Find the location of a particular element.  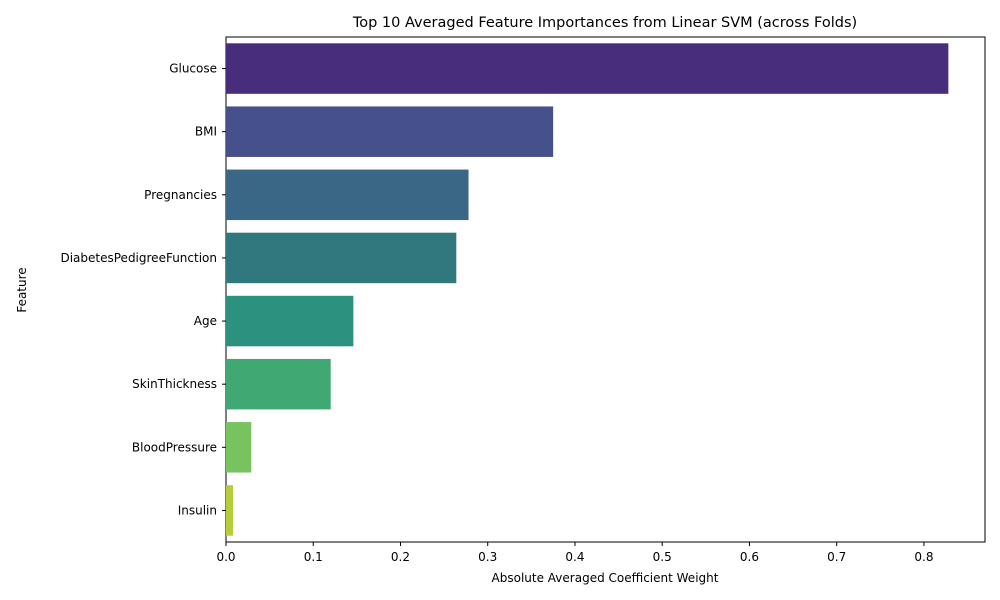

x-tick-label: 0.1 is located at coordinates (313, 557).